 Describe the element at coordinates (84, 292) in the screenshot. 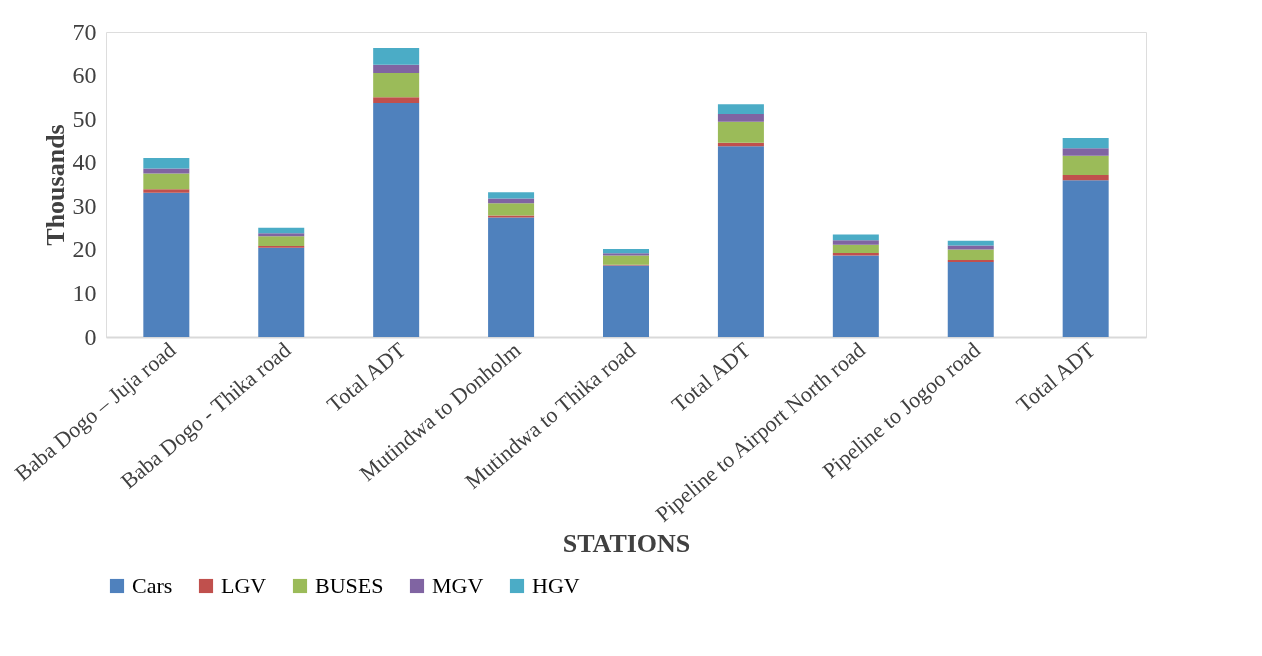

I see `y-tick-label: 10` at that location.